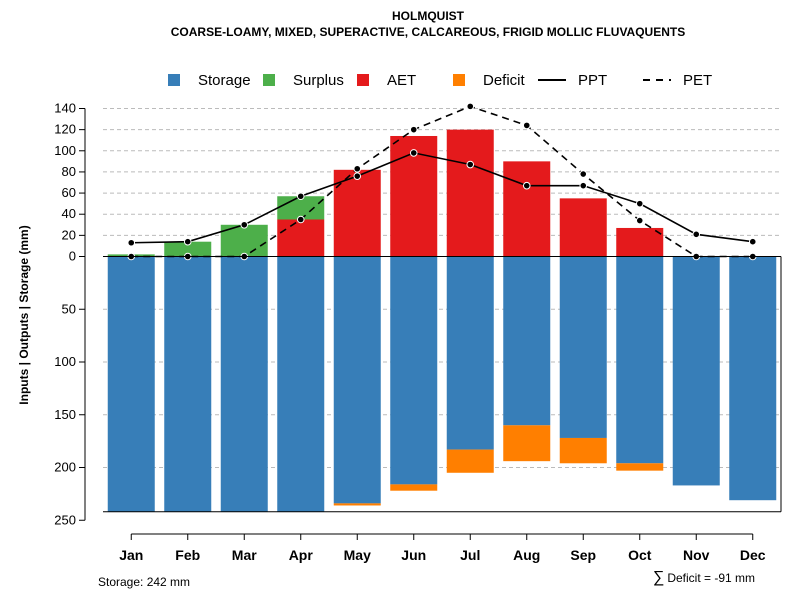 The width and height of the screenshot is (800, 600). Describe the element at coordinates (470, 193) in the screenshot. I see `aet-bar-jul` at that location.